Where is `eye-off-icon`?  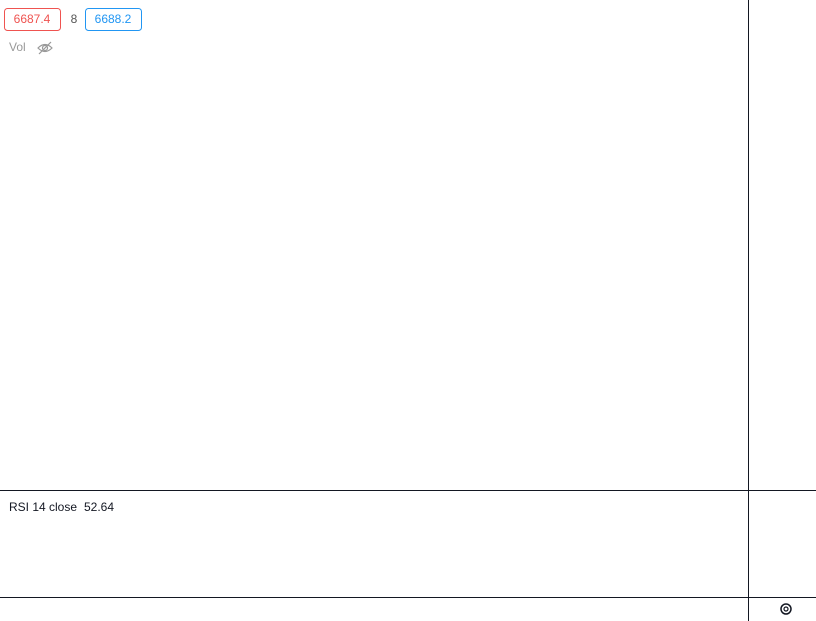 eye-off-icon is located at coordinates (45, 48).